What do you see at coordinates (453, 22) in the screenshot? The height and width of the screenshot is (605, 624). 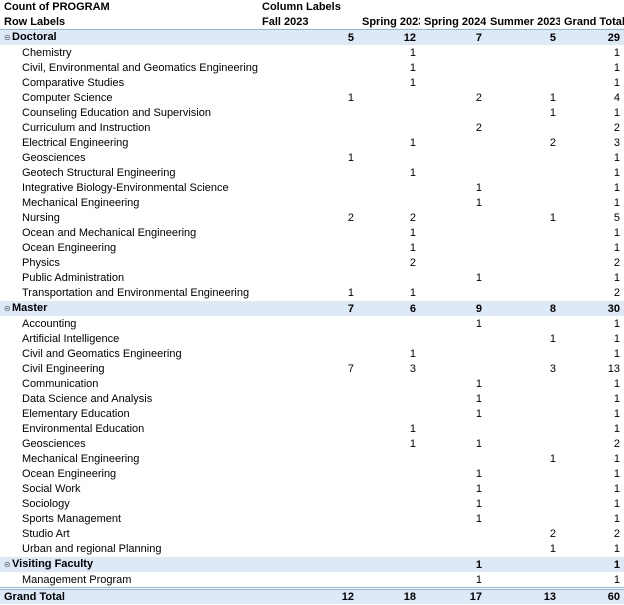 I see `column-header: Spring 2024` at bounding box center [453, 22].